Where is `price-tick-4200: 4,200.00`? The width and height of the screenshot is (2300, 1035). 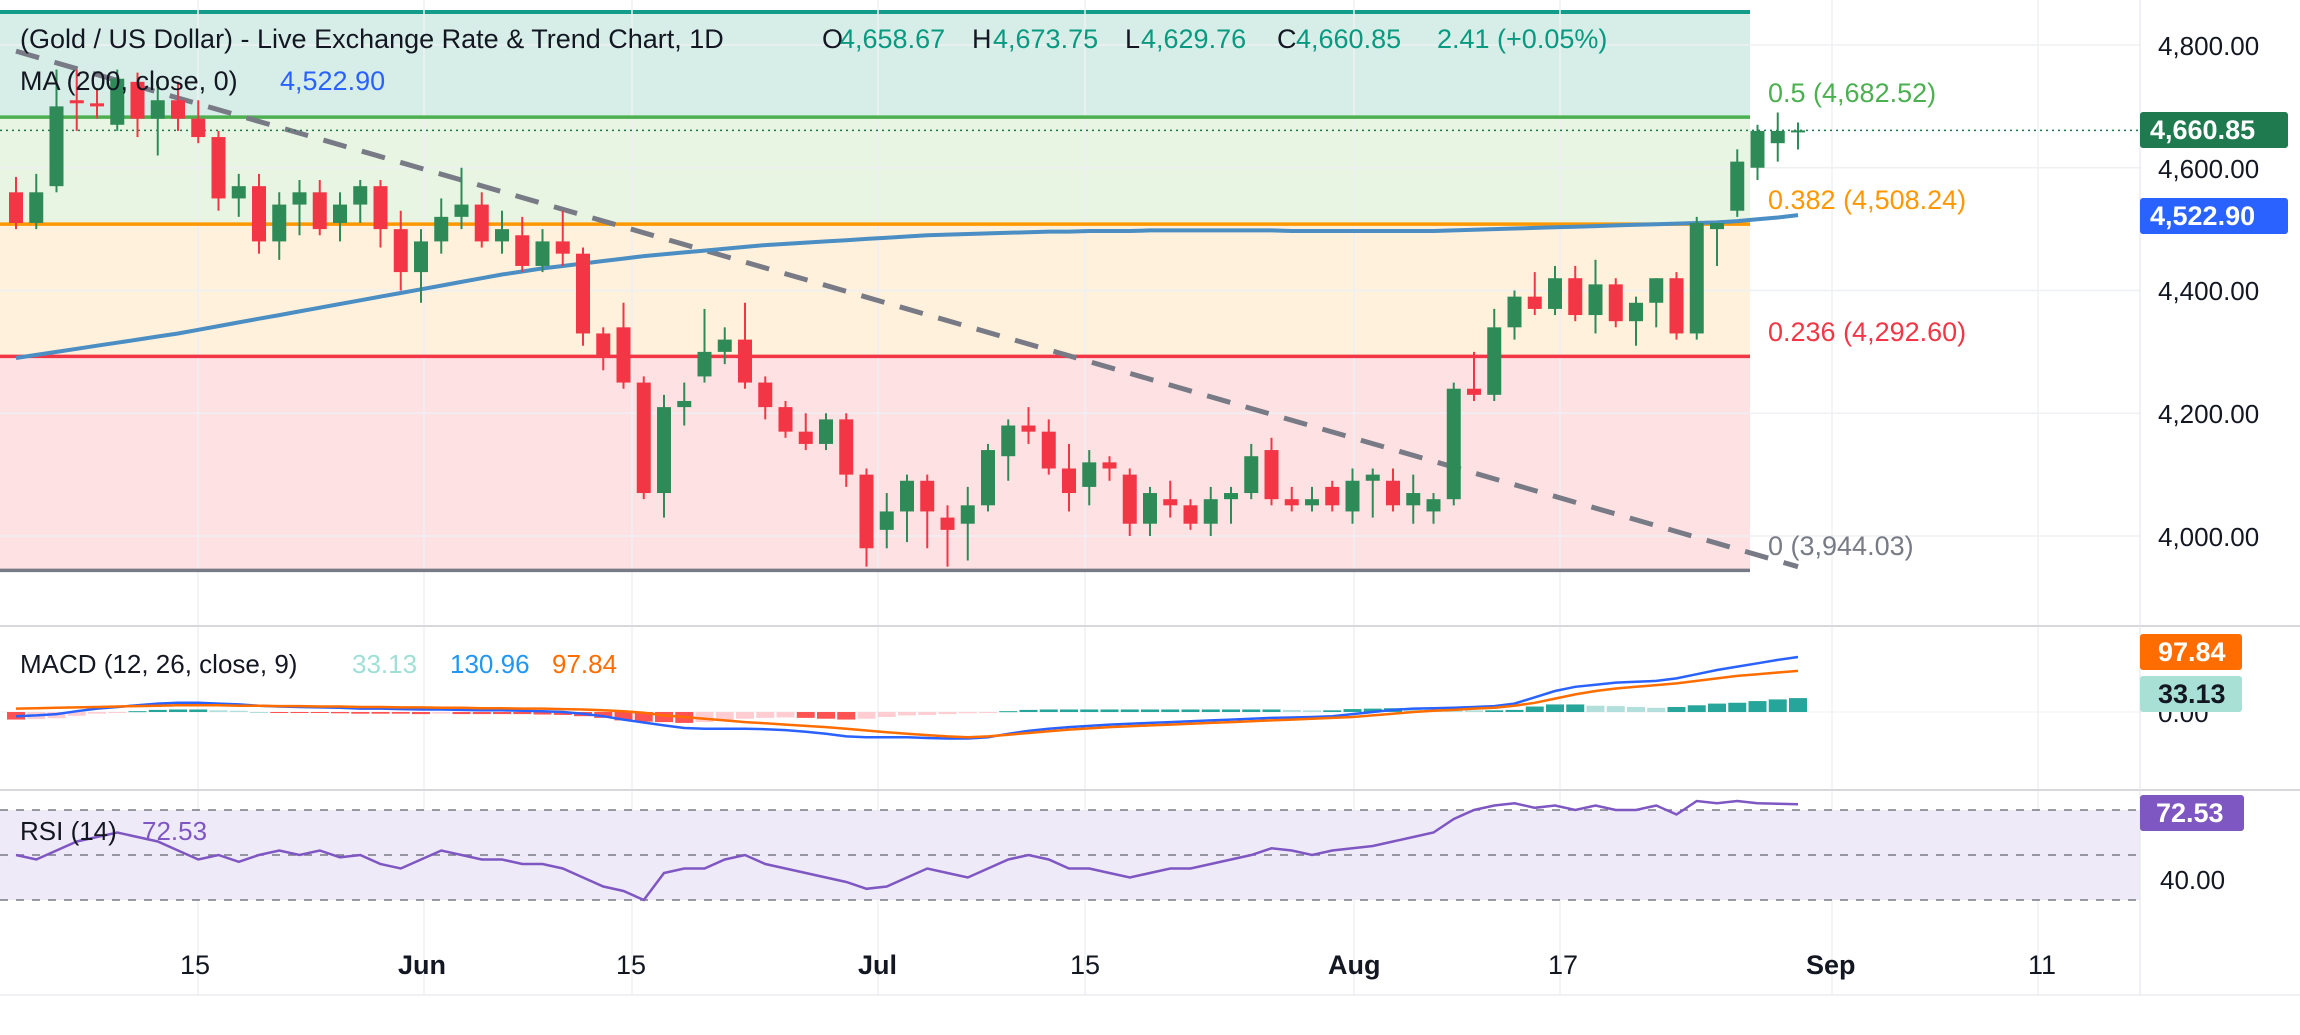 price-tick-4200: 4,200.00 is located at coordinates (2208, 414).